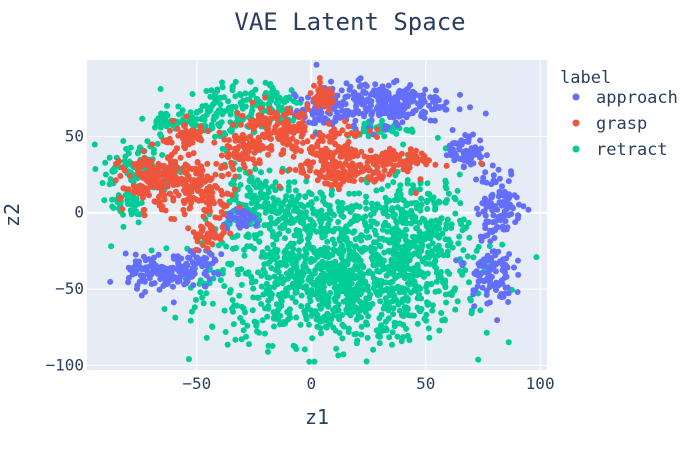 The width and height of the screenshot is (700, 450). What do you see at coordinates (64, 364) in the screenshot?
I see `y-tick-label: −100` at bounding box center [64, 364].